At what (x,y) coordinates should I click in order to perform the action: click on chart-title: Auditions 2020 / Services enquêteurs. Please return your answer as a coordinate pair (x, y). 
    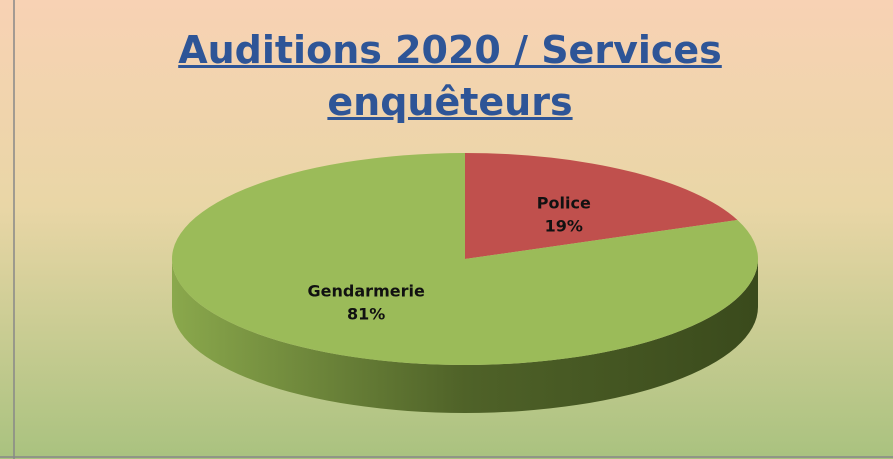
    Looking at the image, I should click on (450, 76).